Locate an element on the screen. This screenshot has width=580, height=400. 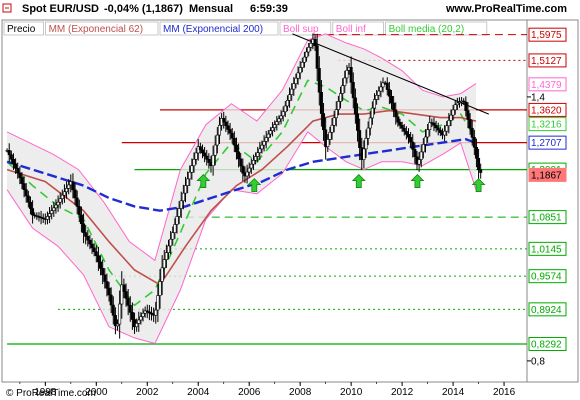
legend-item-1: MM (Exponencial 62) is located at coordinates (96, 29).